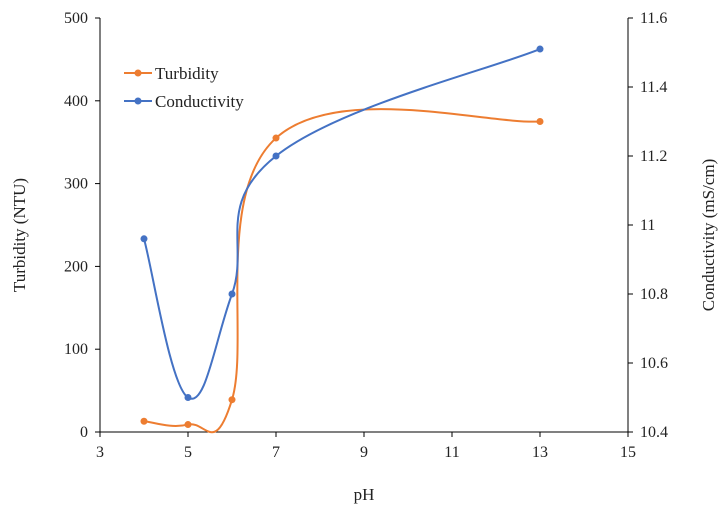 The image size is (726, 515). What do you see at coordinates (654, 432) in the screenshot?
I see `y-right-tick-label: 10.4` at bounding box center [654, 432].